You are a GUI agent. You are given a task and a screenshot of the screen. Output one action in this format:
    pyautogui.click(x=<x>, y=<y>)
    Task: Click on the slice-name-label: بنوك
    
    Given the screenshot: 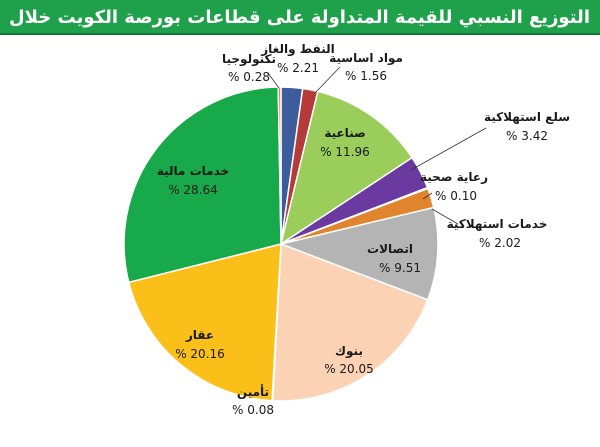 What is the action you would take?
    pyautogui.click(x=349, y=351)
    